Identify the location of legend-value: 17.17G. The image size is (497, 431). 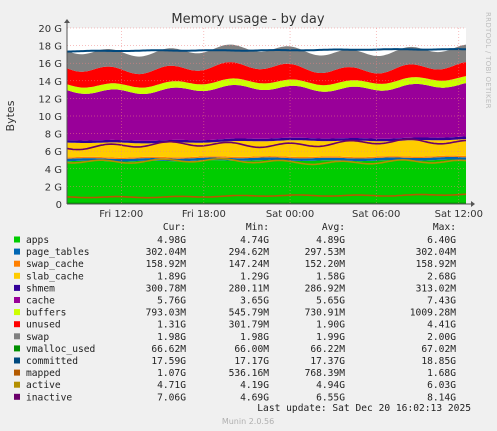
(251, 361).